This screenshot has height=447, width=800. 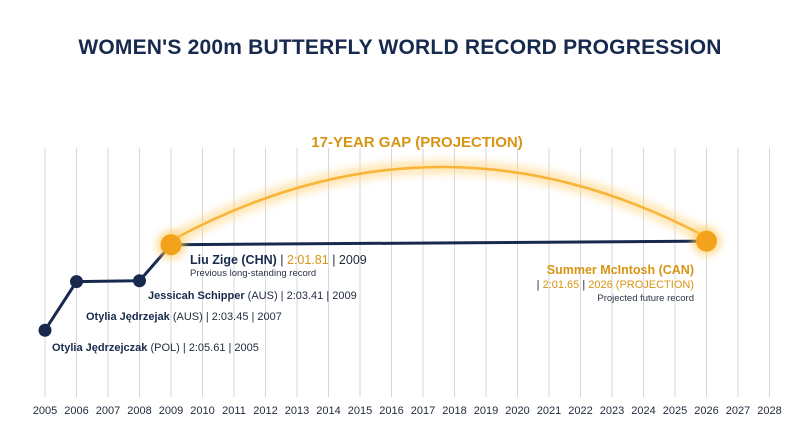 I want to click on record-point-2026, so click(x=706, y=241).